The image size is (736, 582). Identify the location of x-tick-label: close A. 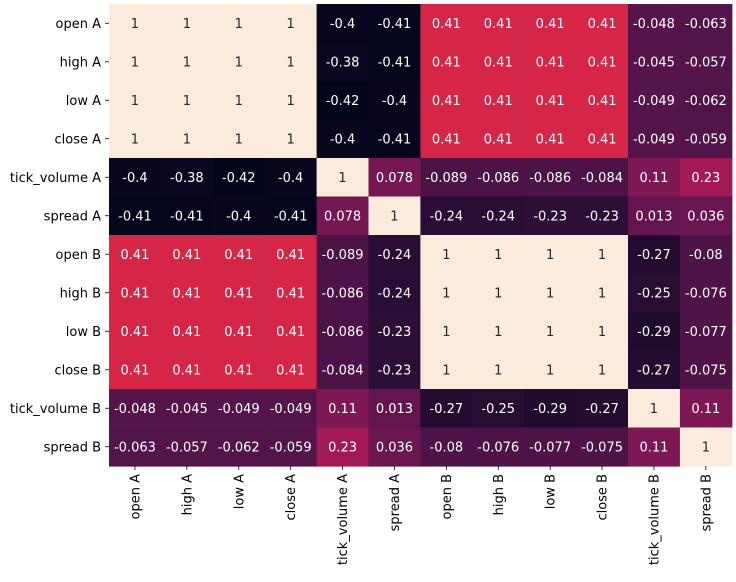
(291, 497).